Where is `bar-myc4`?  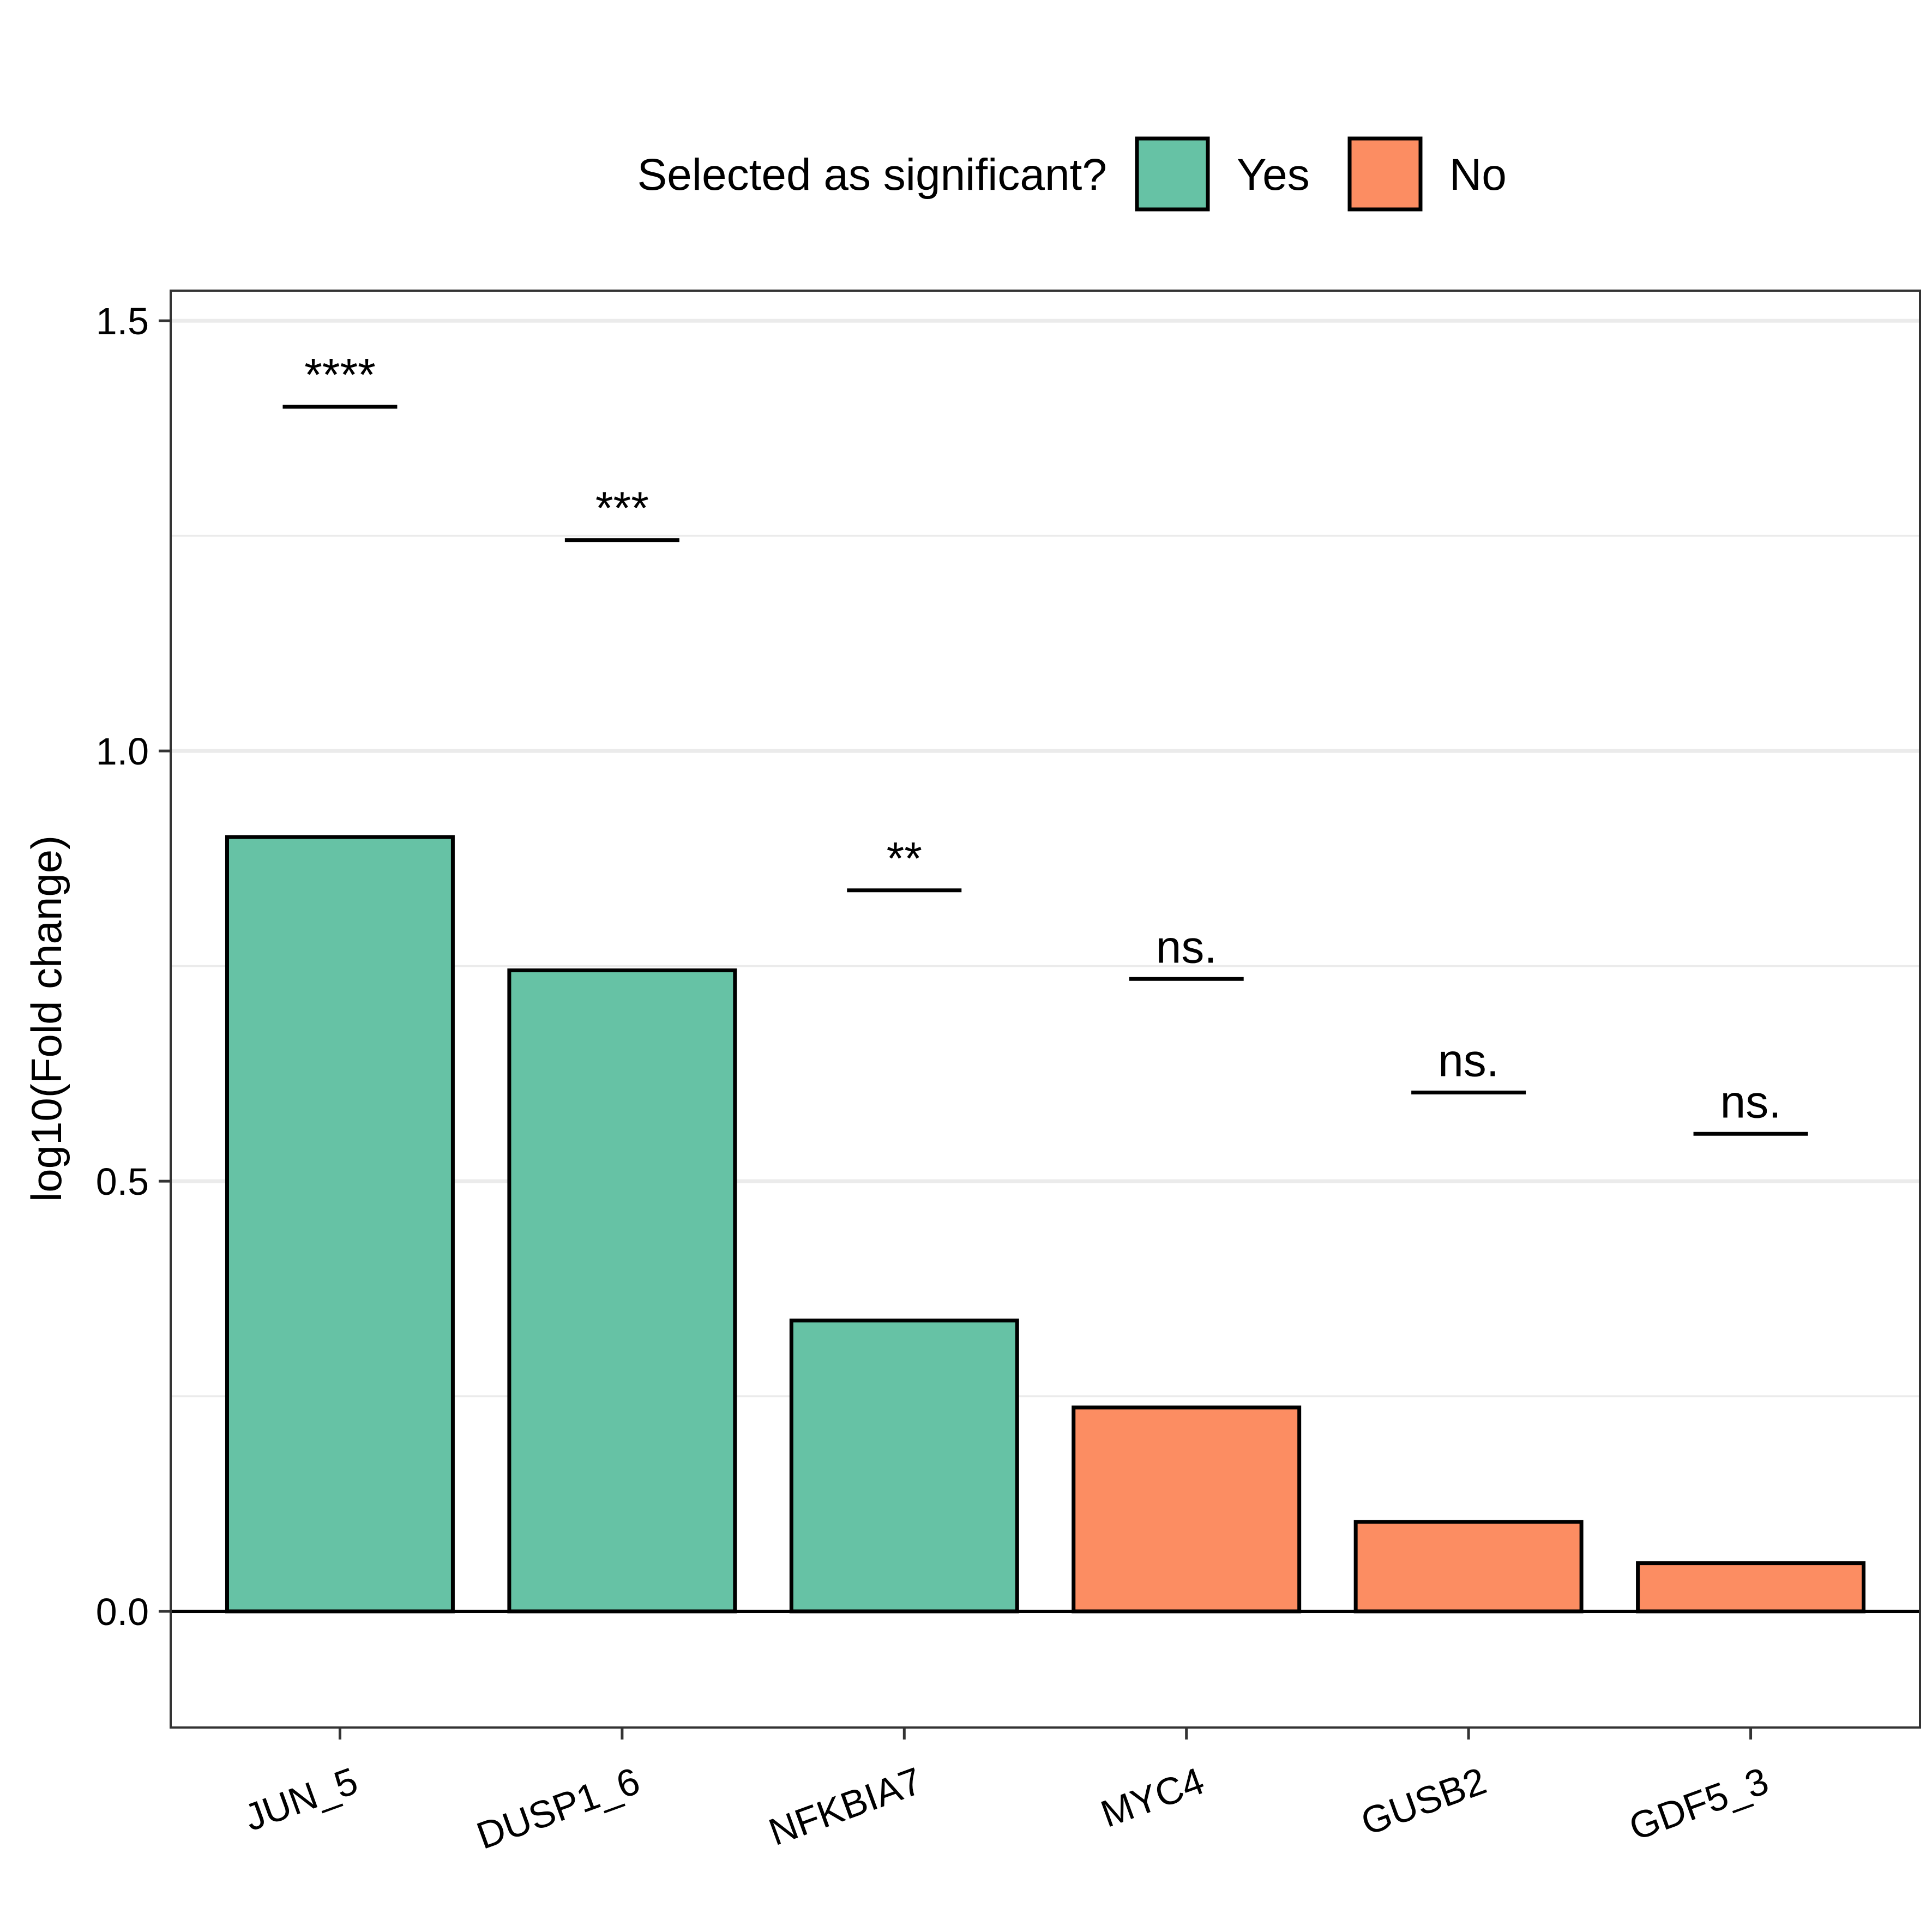
bar-myc4 is located at coordinates (1187, 1509).